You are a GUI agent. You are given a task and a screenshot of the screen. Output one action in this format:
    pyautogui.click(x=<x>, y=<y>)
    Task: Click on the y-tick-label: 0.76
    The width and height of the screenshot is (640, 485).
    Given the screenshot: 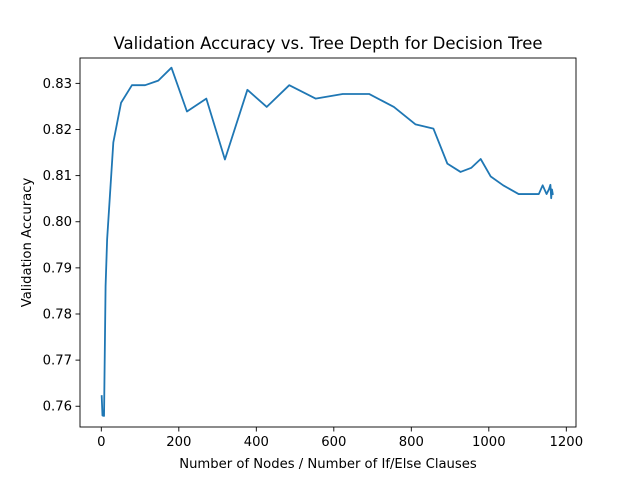 What is the action you would take?
    pyautogui.click(x=57, y=407)
    